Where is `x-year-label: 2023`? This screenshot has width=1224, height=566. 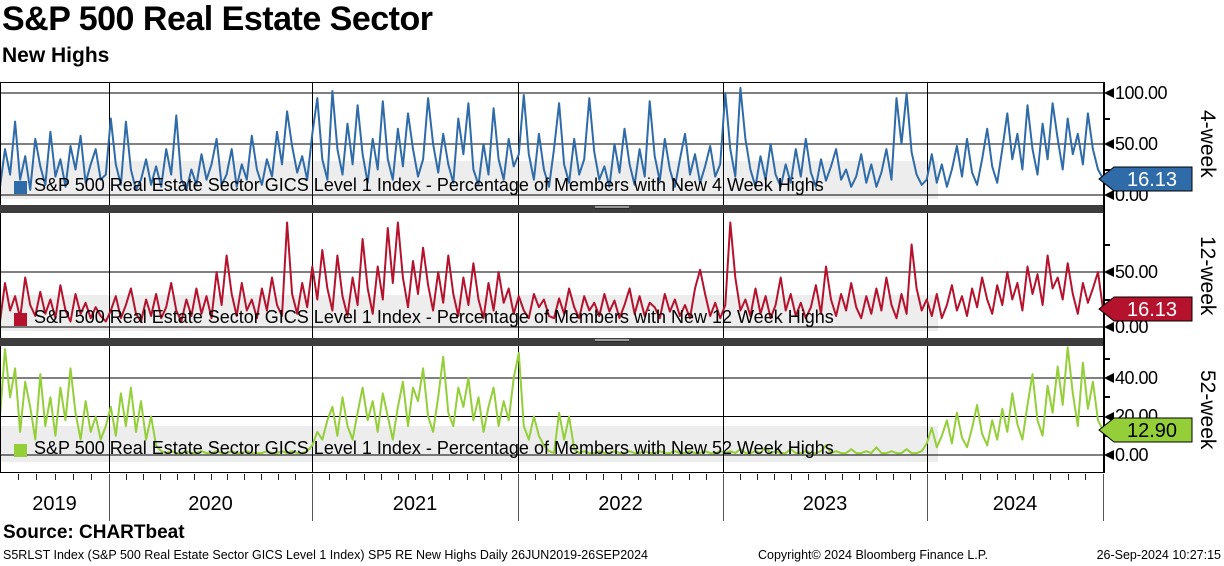
x-year-label: 2023 is located at coordinates (825, 504).